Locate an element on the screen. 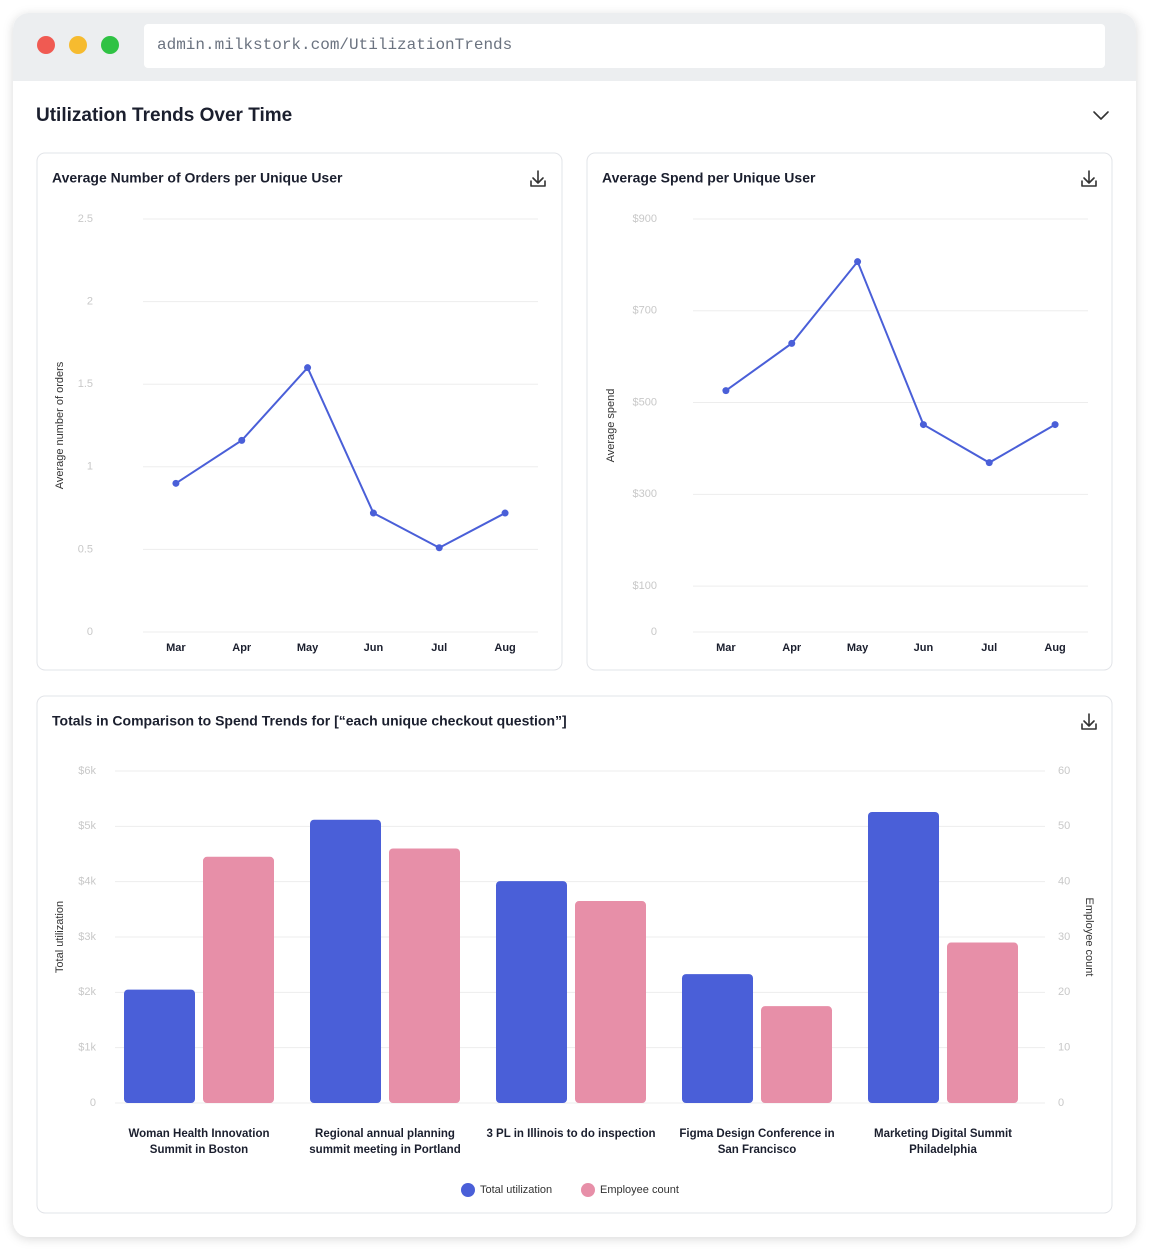 This screenshot has width=1157, height=1258. y2-tick-label: 20 is located at coordinates (1064, 992).